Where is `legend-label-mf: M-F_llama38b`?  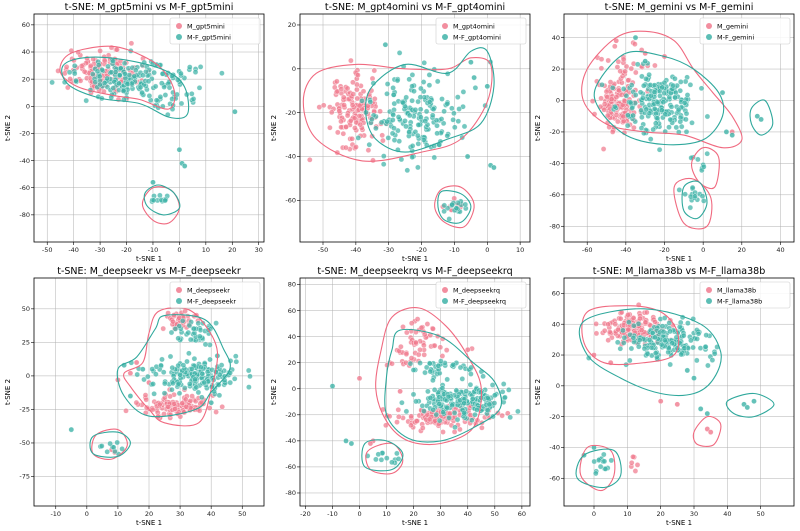
legend-label-mf: M-F_llama38b is located at coordinates (739, 301).